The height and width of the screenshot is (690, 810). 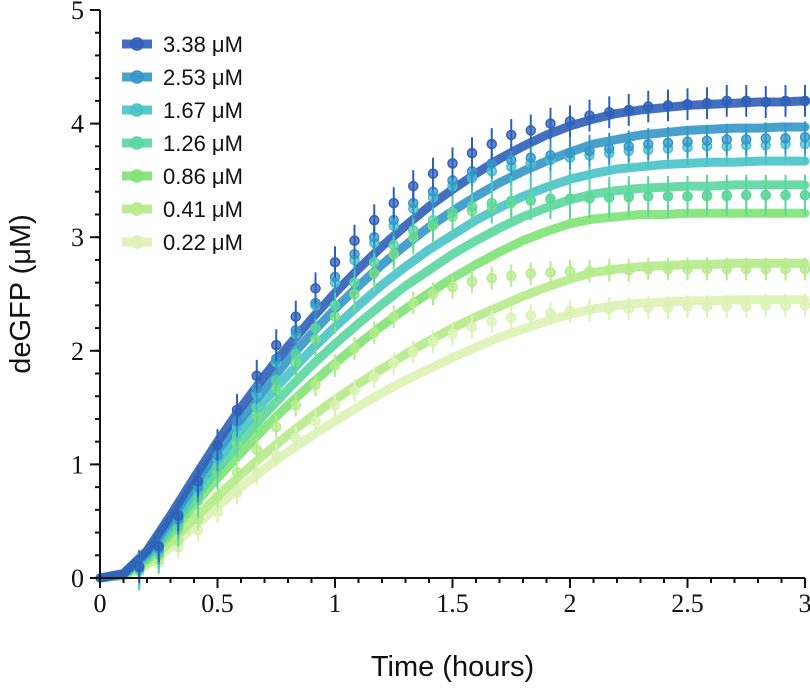 I want to click on y-tick-label: 2, so click(x=77, y=351).